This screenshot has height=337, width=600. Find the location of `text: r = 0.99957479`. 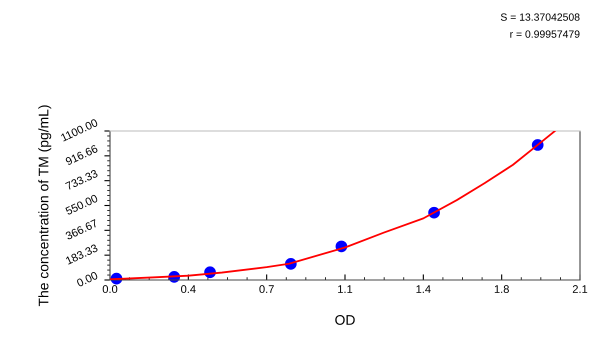

text: r = 0.99957479 is located at coordinates (545, 34).